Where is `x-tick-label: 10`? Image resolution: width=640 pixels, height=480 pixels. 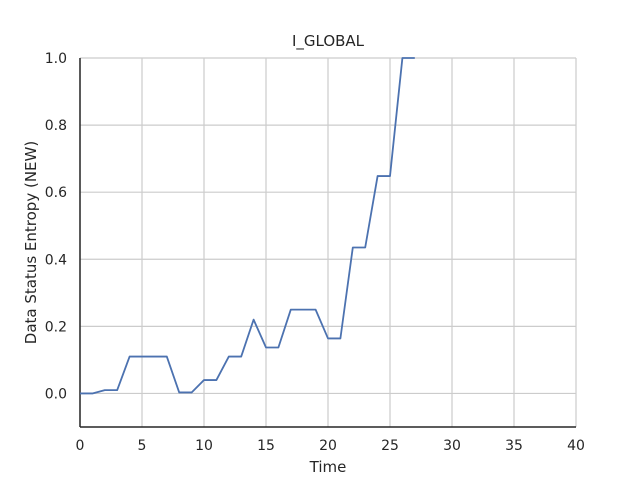
x-tick-label: 10 is located at coordinates (204, 446).